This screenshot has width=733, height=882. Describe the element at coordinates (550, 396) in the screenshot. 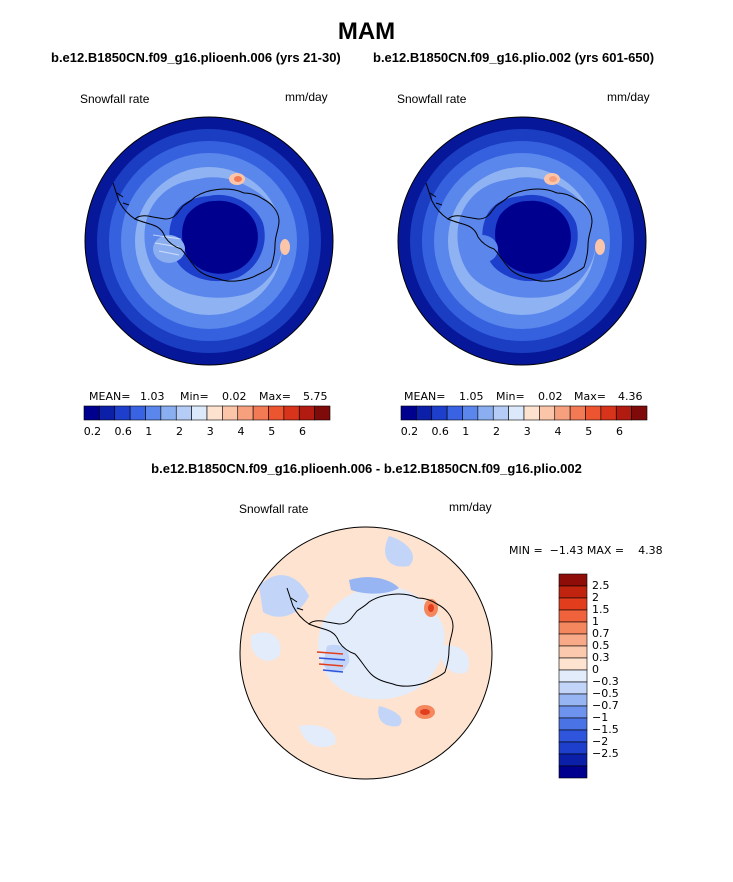

I see `panel-2-min-value: 0.02` at that location.